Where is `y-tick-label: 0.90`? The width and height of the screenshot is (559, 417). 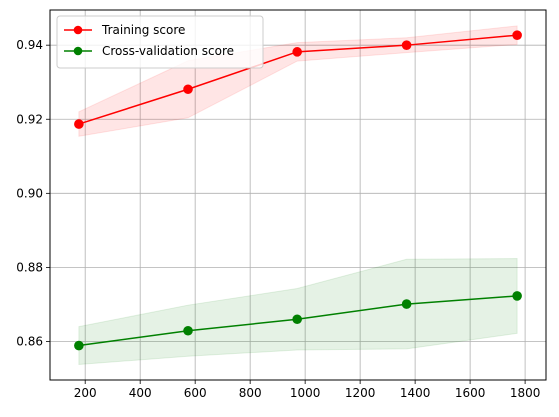 y-tick-label: 0.90 is located at coordinates (29, 193).